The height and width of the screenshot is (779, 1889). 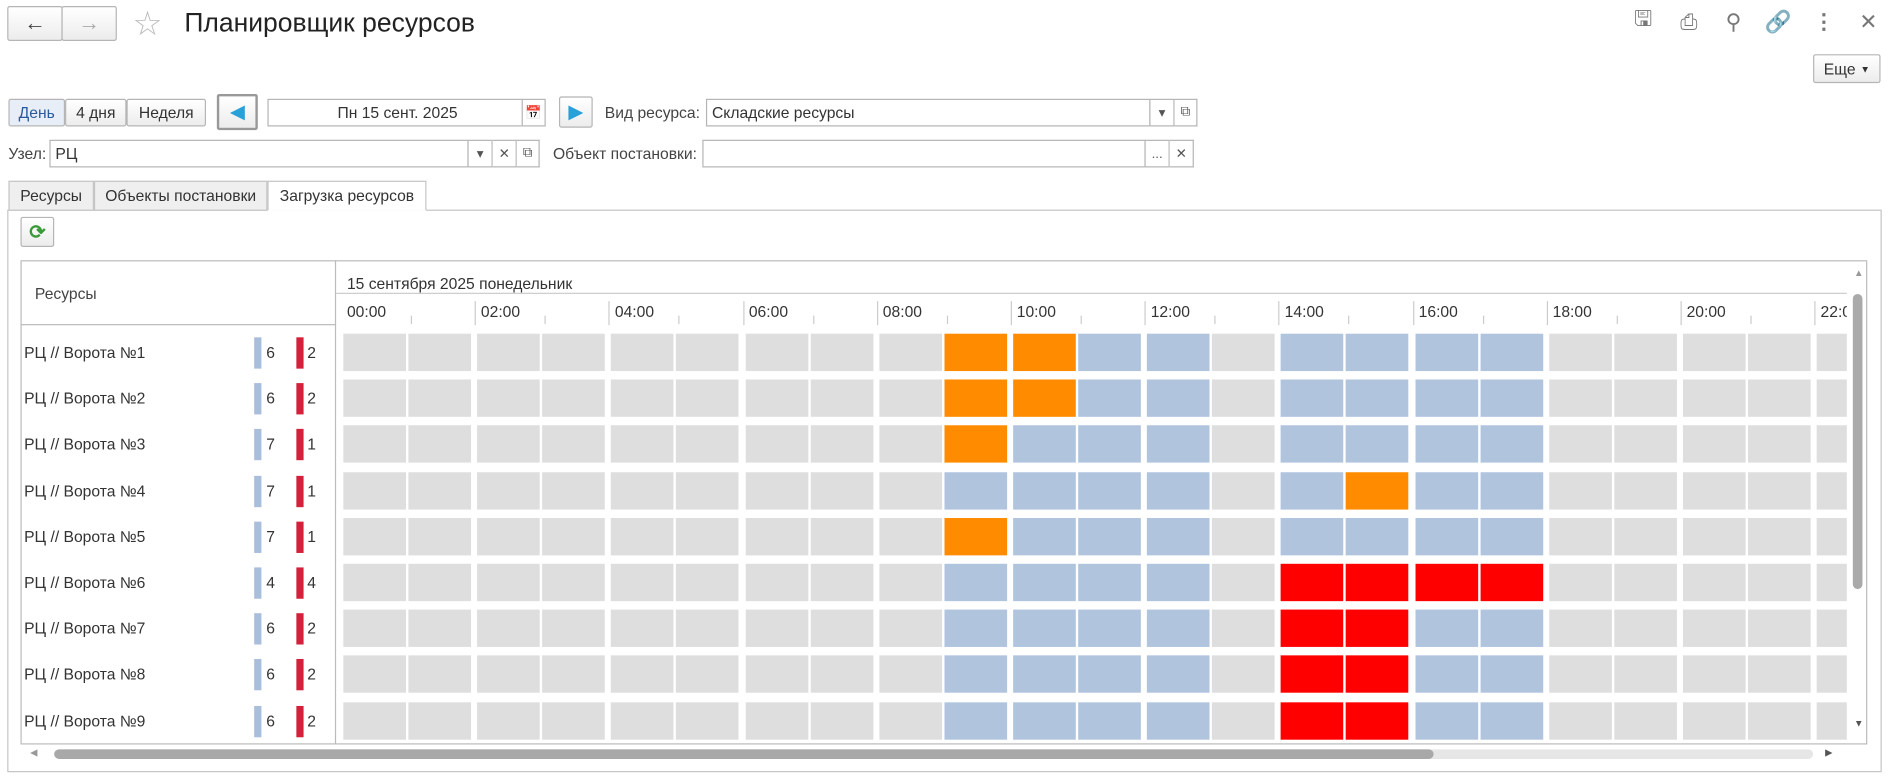 I want to click on hour-label: 04:00, so click(x=634, y=311).